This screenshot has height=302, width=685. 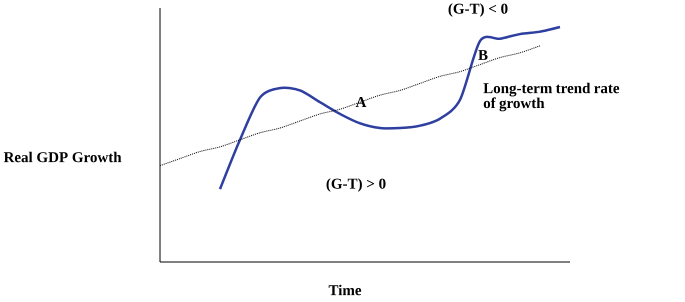 I want to click on x-axis-title: Time, so click(x=345, y=290).